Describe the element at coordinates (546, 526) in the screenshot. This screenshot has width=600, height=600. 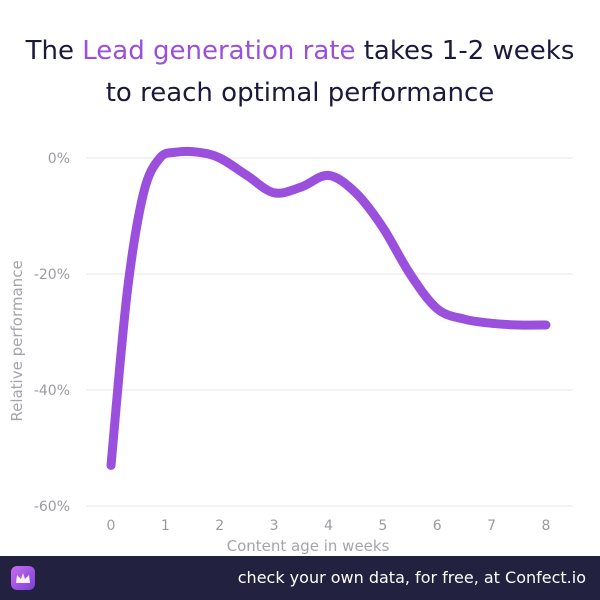
I see `x-tick-label: 8` at that location.